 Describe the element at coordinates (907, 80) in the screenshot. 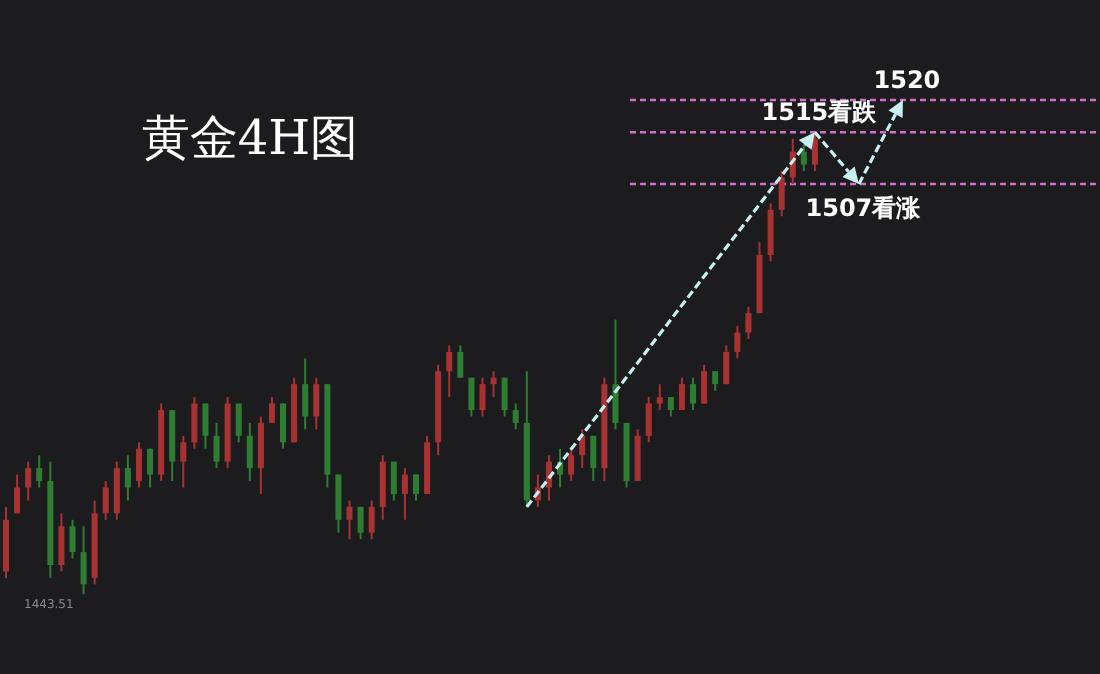

I see `ref-line-label: 1520` at that location.